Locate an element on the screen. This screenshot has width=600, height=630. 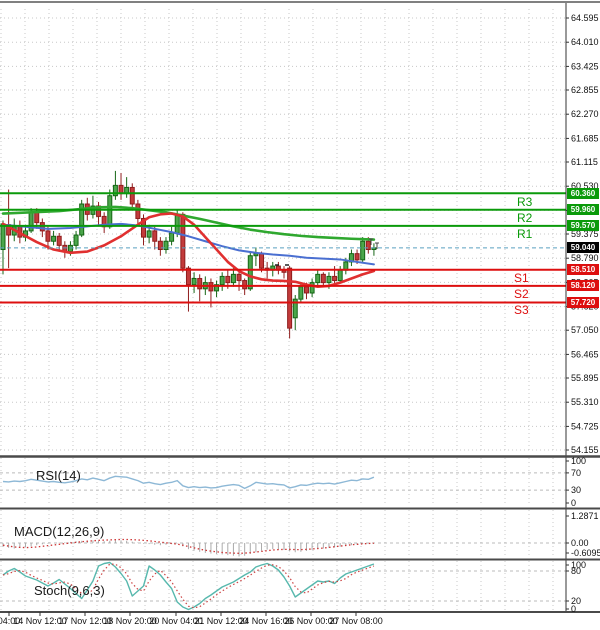
stoch-scale-label: 20 is located at coordinates (576, 601).